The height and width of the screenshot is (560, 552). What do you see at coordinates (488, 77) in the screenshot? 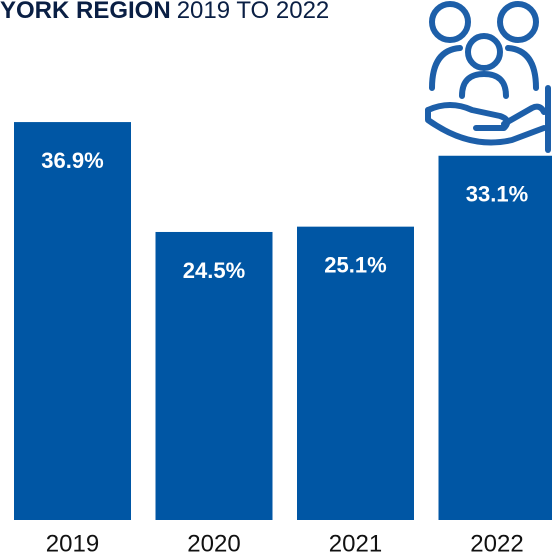
I see `family-icon` at bounding box center [488, 77].